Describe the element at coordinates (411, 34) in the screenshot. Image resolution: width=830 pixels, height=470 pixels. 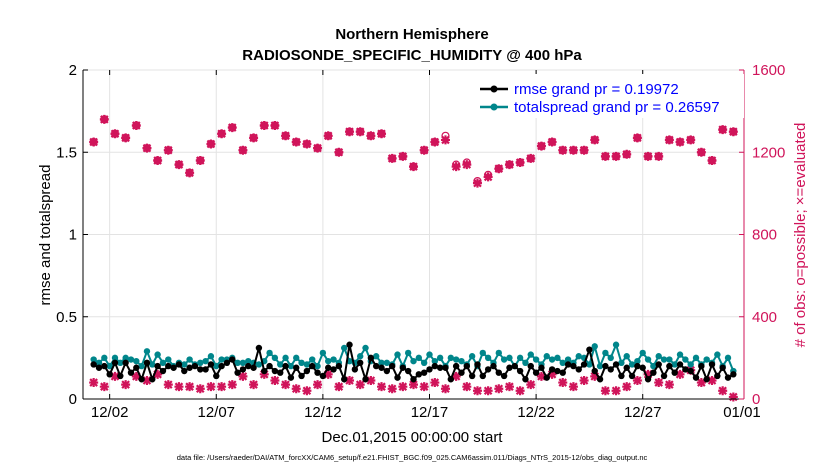
I see `chart-title-line1: Northern Hemisphere` at that location.